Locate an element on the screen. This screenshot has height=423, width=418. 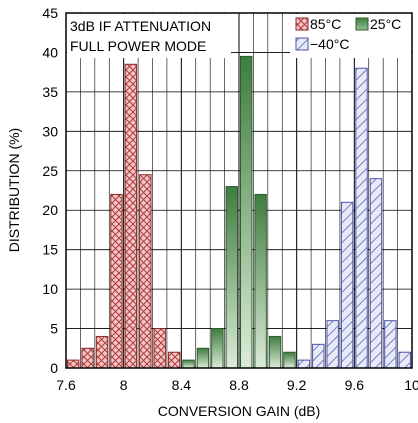
x-tick-label: 9.6 is located at coordinates (355, 385).